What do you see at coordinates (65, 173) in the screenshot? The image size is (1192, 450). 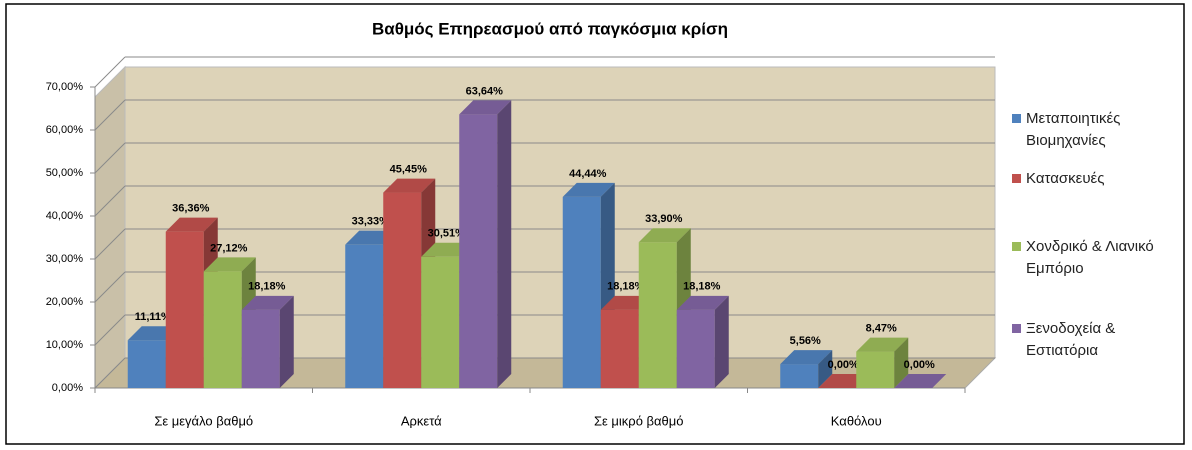 I see `y-tick-label: 50,00%` at bounding box center [65, 173].